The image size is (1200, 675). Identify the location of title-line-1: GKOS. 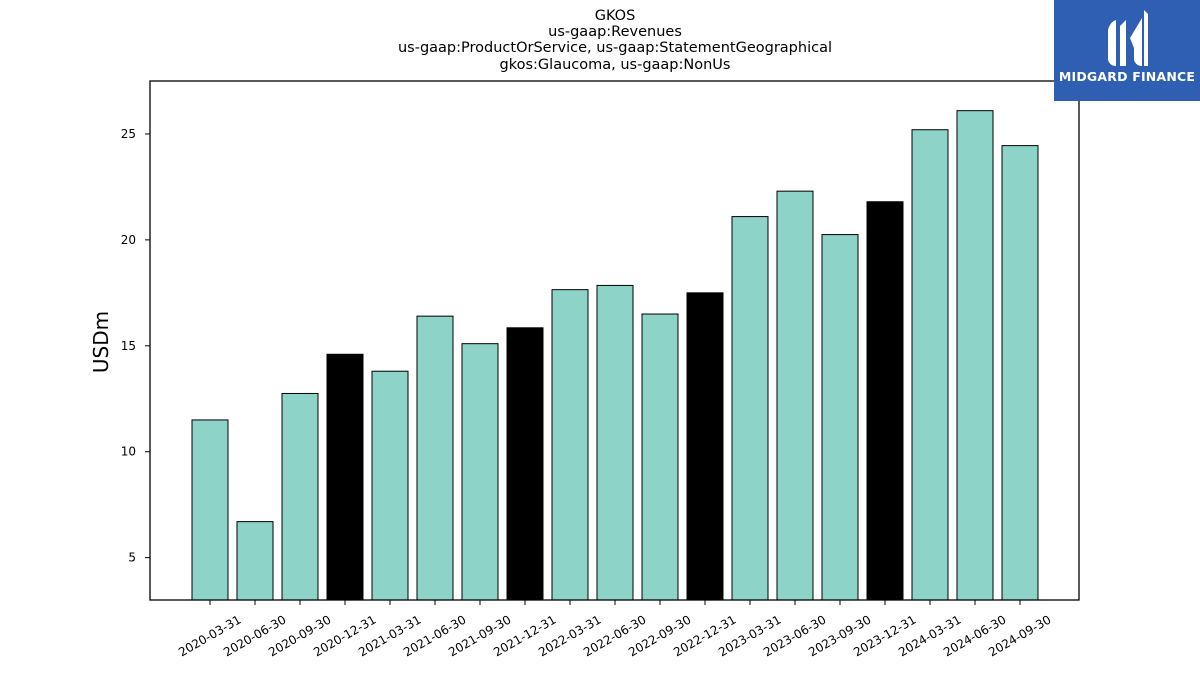
(615, 16).